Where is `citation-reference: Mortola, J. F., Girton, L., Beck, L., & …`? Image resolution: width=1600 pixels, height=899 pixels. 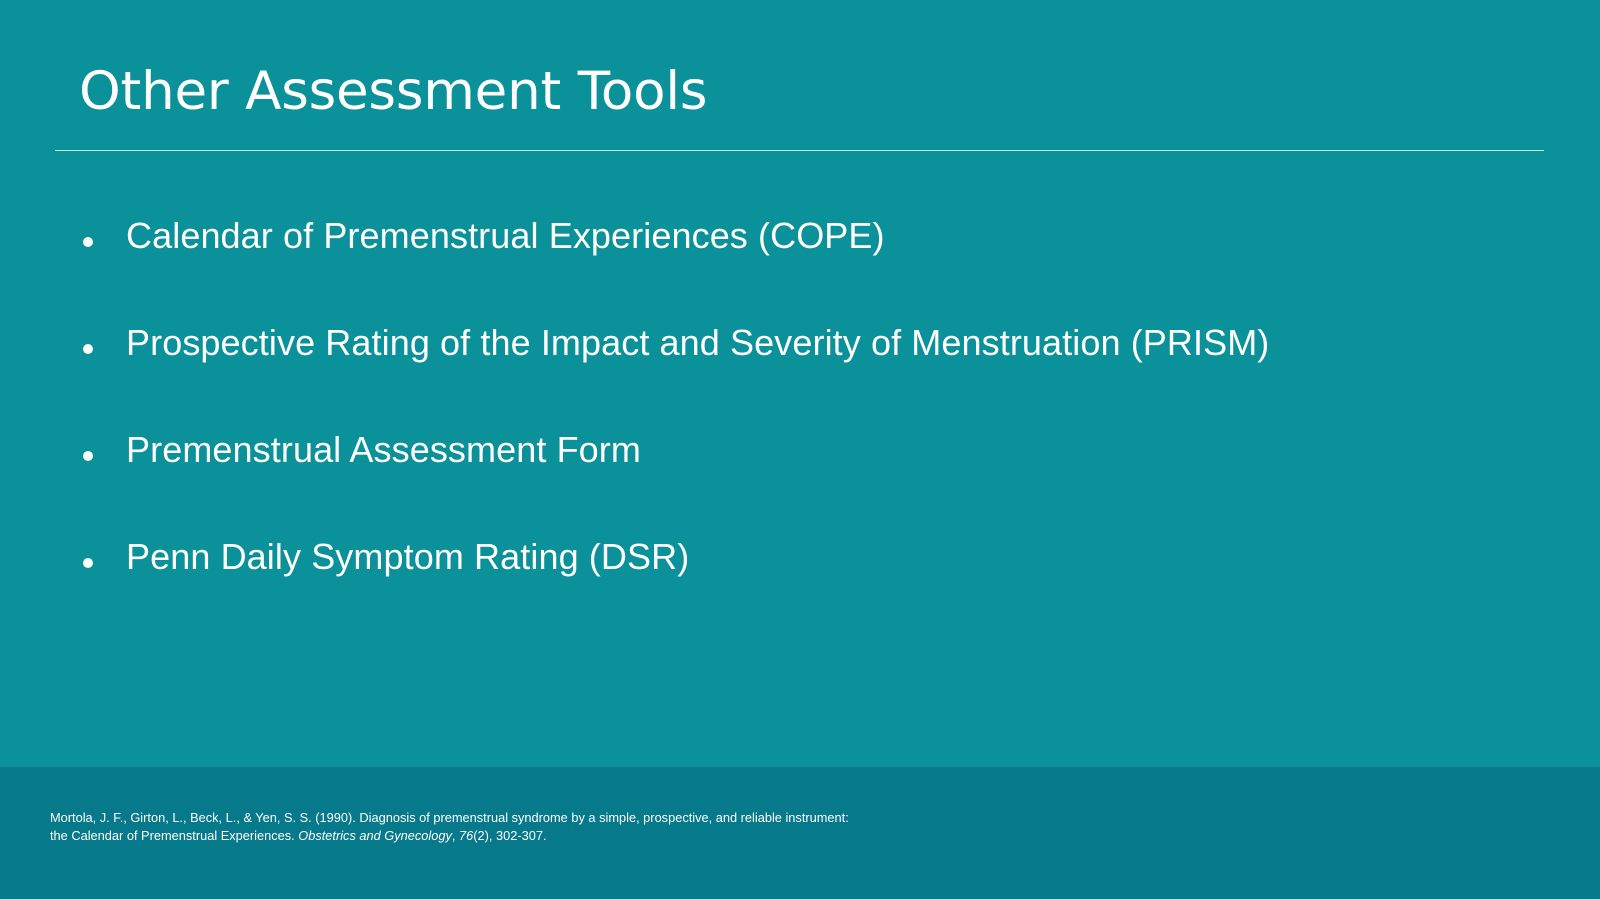
citation-reference: Mortola, J. F., Girton, L., Beck, L., & … is located at coordinates (460, 827).